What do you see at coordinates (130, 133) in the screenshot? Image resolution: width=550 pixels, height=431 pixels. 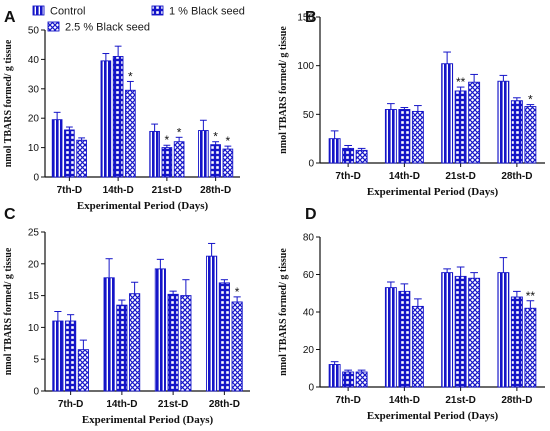 I see `bar-a-s2-c1` at bounding box center [130, 133].